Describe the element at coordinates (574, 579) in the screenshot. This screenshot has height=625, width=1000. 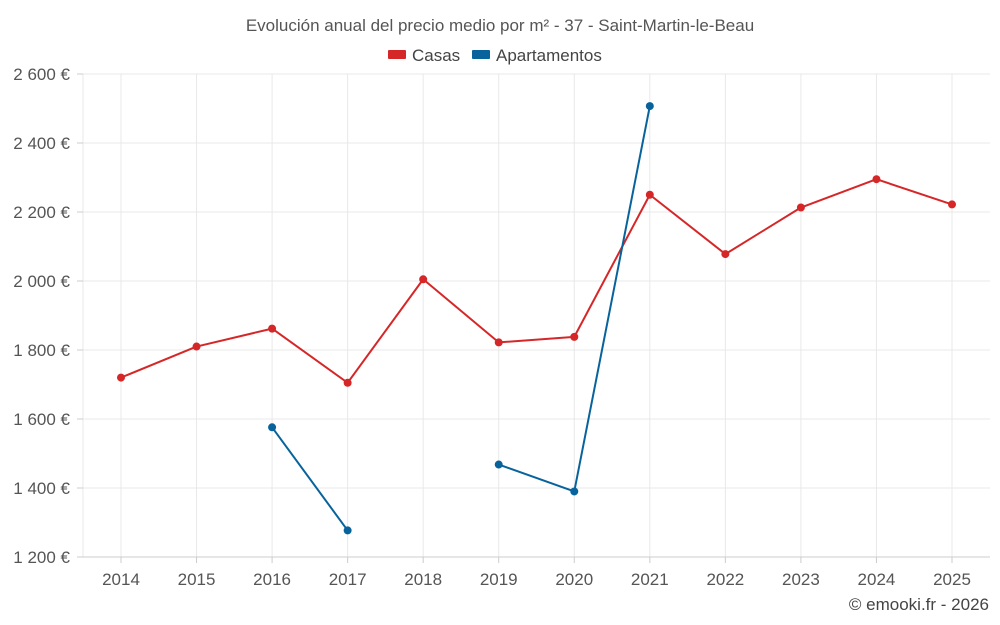
I see `x-tick-label: 2020` at that location.